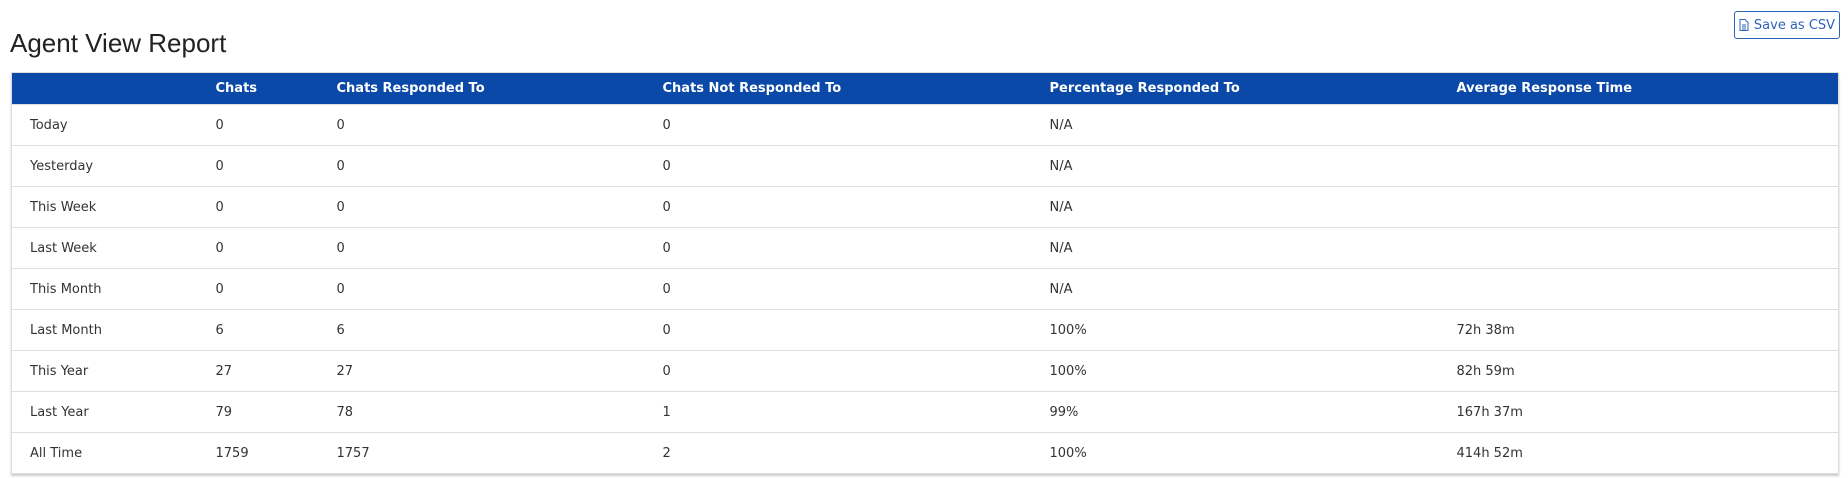 This screenshot has width=1848, height=478. I want to click on header-cell, so click(113, 88).